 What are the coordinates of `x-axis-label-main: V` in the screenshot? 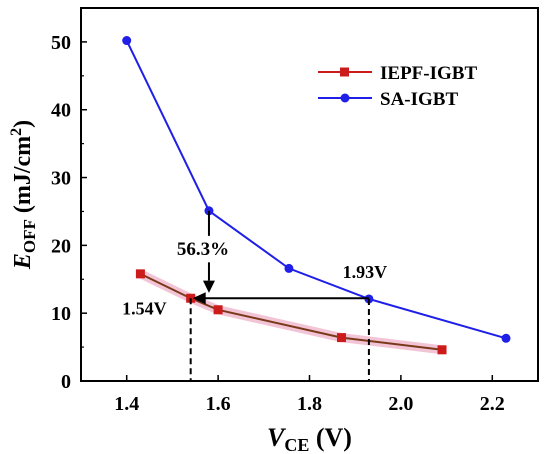 It's located at (277, 437).